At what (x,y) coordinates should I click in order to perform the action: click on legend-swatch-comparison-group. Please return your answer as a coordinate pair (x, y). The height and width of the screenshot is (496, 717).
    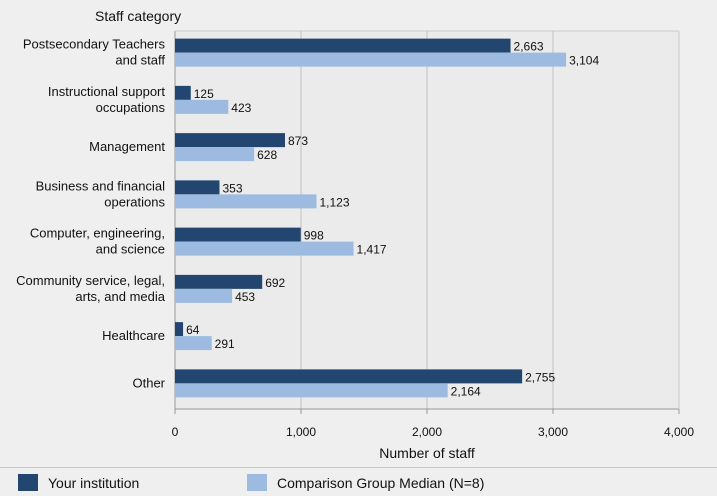
    Looking at the image, I should click on (257, 482).